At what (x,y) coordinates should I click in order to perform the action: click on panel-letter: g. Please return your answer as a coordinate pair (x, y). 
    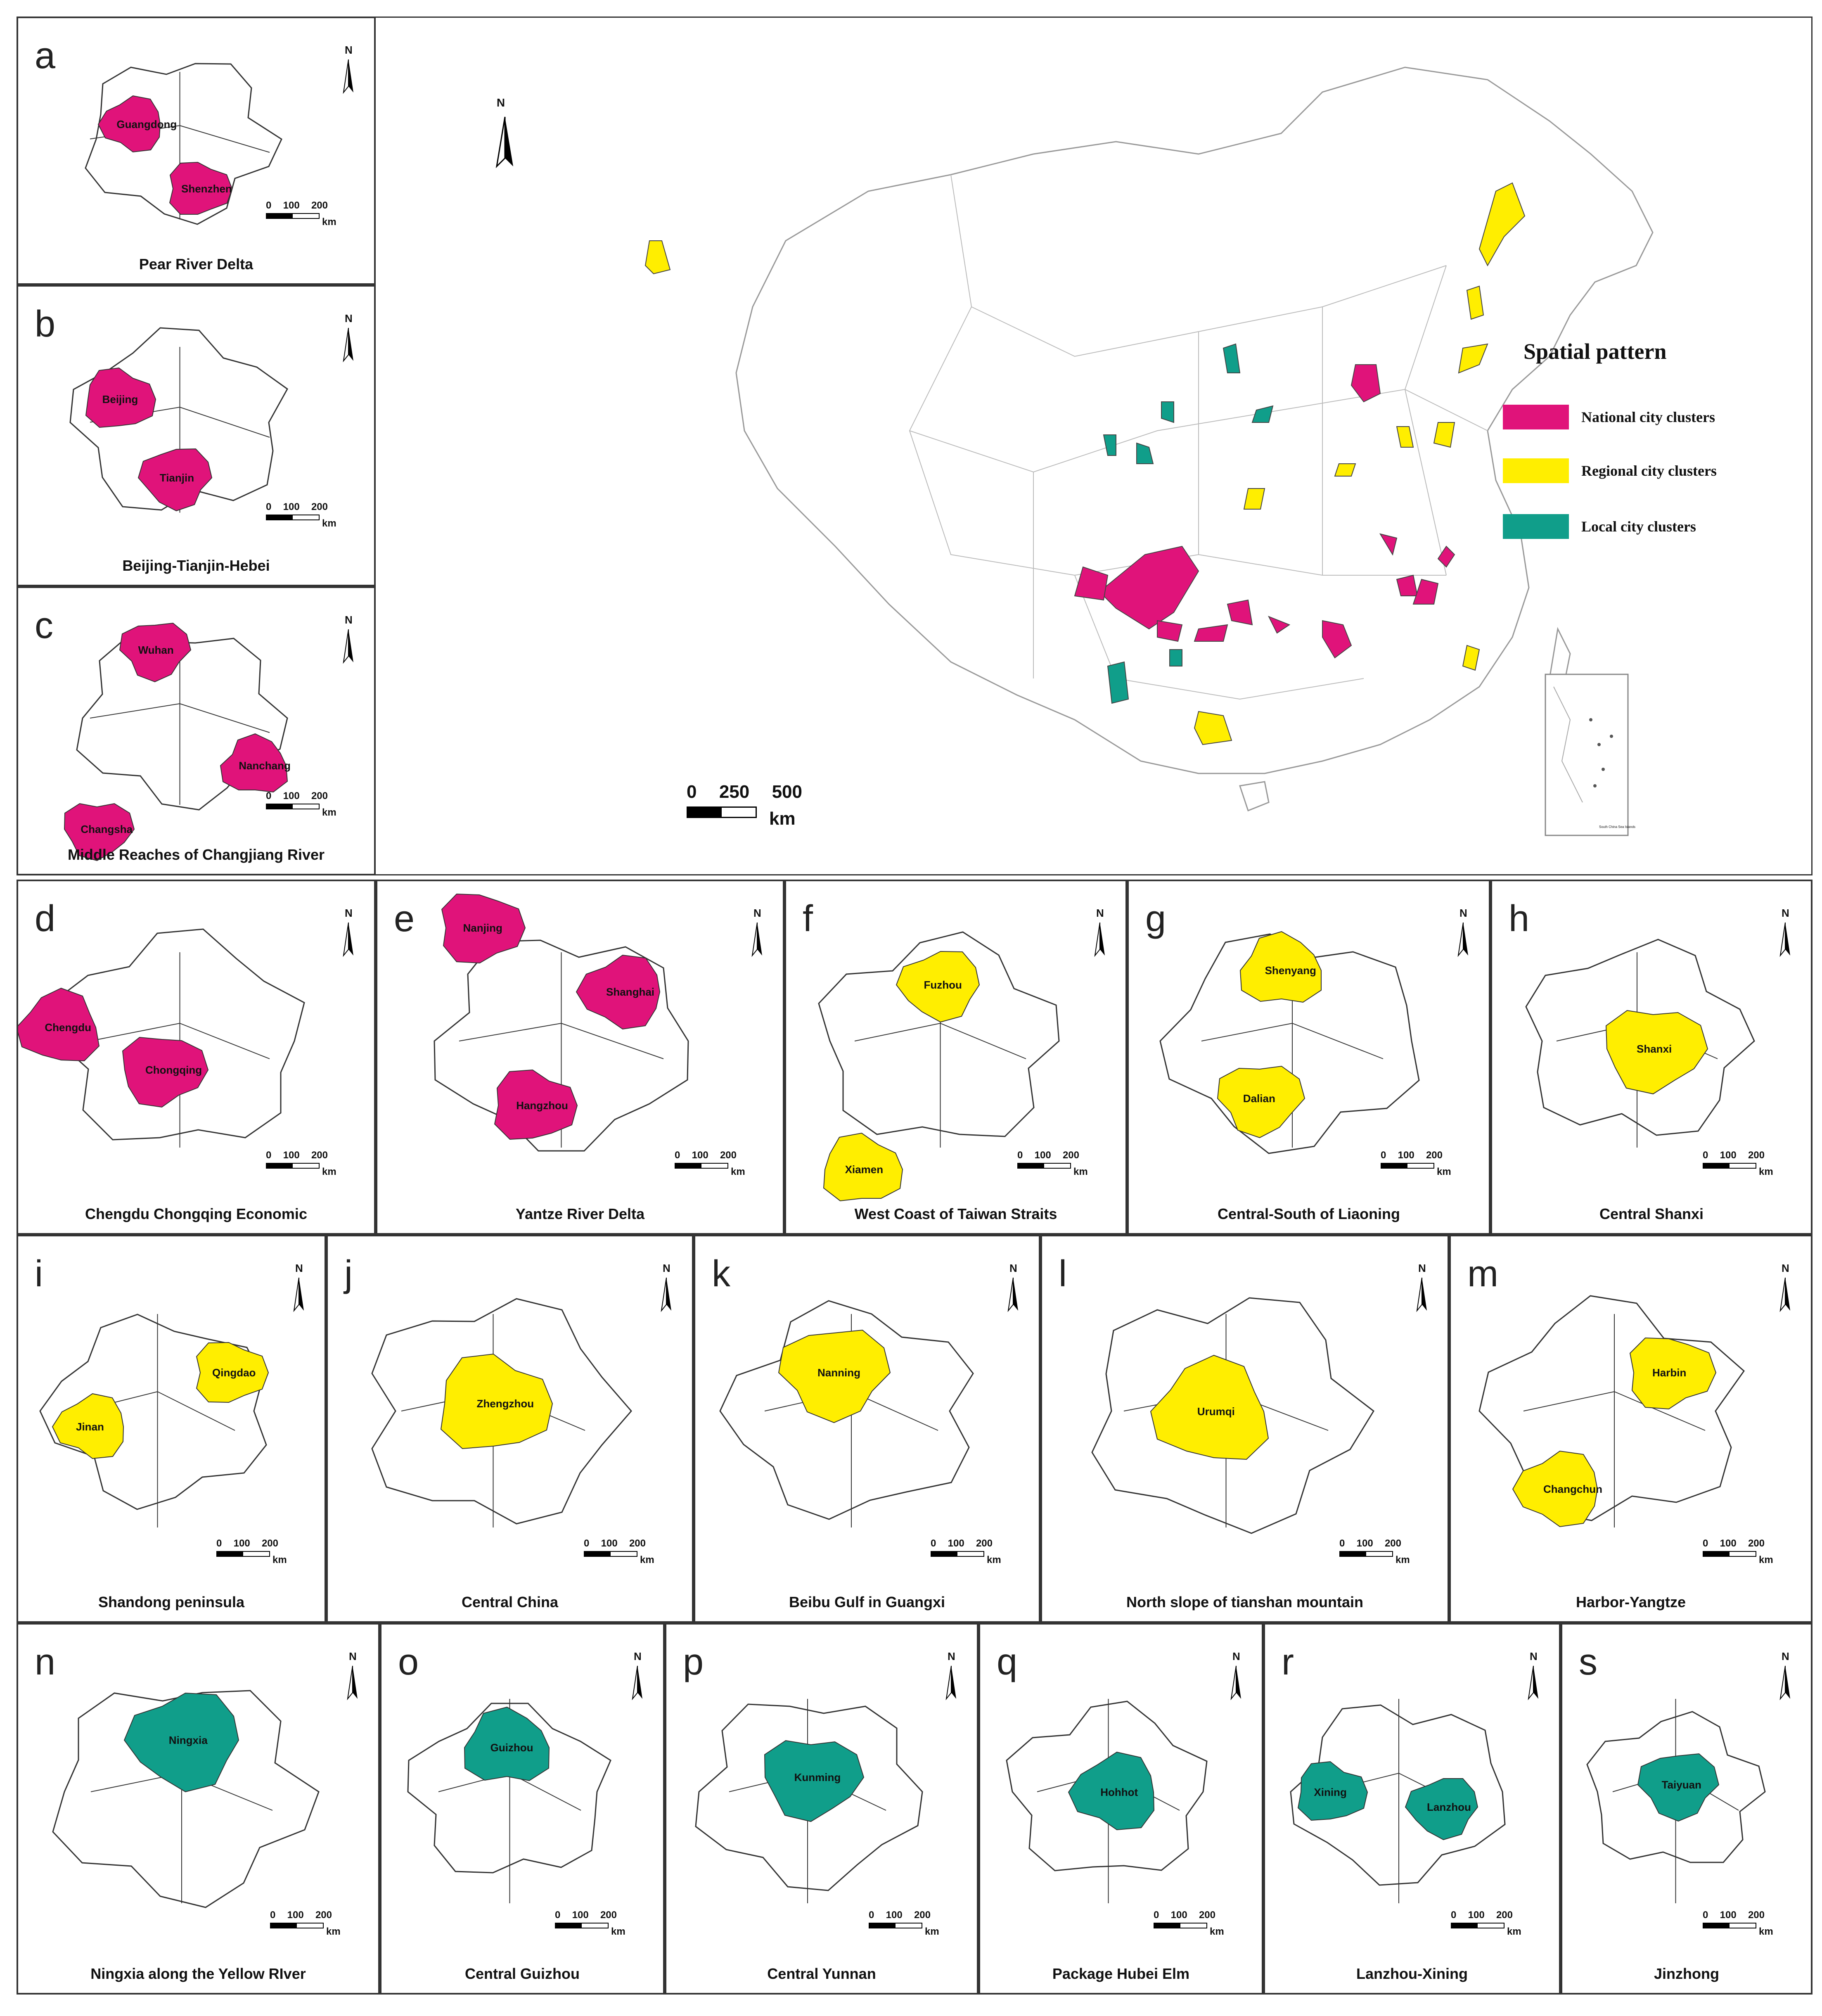
    Looking at the image, I should click on (1155, 919).